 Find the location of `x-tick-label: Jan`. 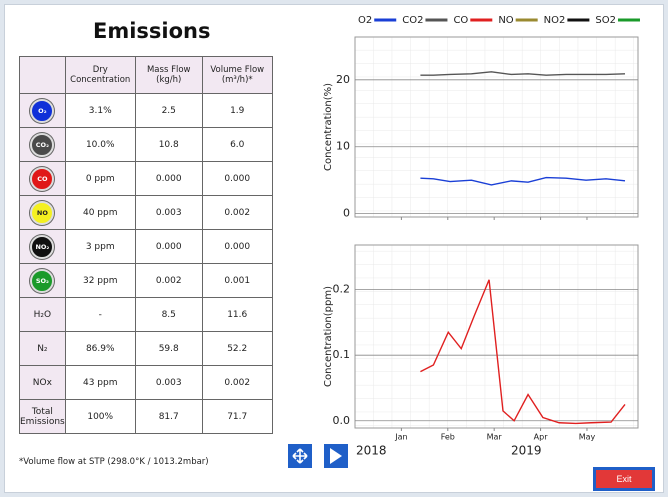

x-tick-label: Jan is located at coordinates (400, 437).